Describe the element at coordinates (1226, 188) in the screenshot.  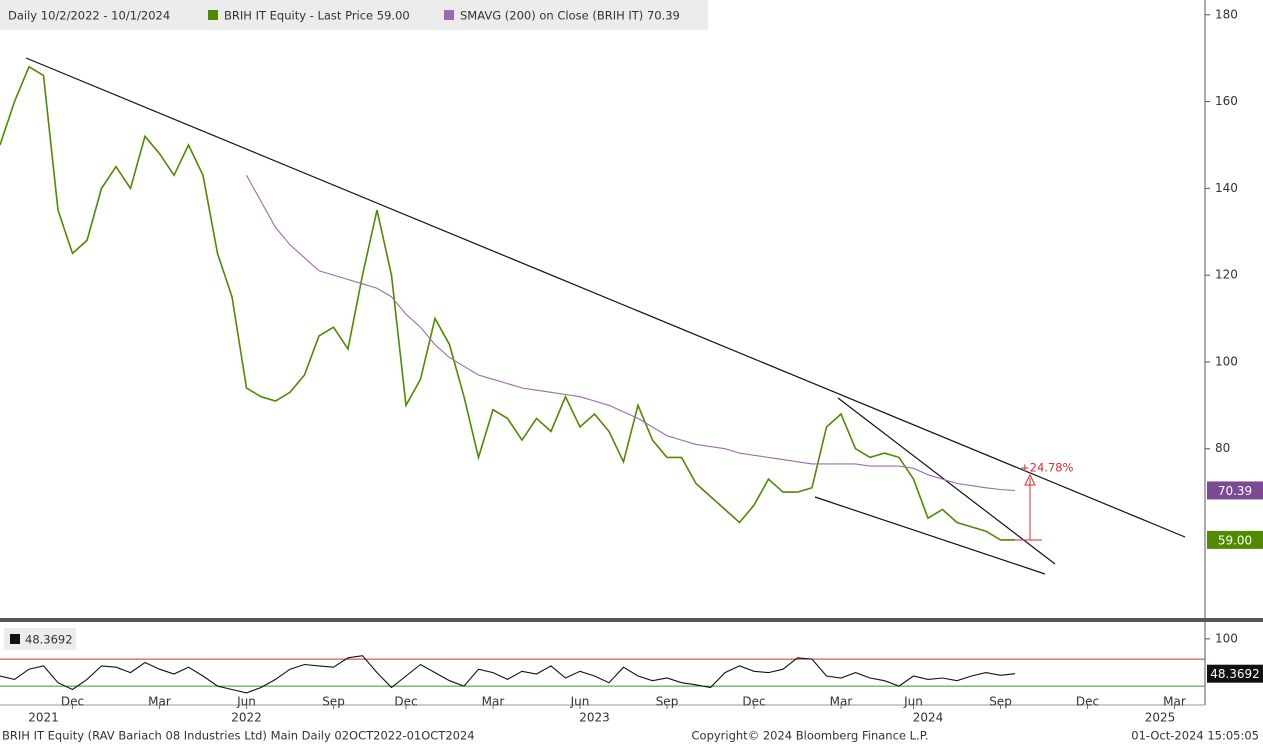
I see `y-tick-label: 140` at that location.